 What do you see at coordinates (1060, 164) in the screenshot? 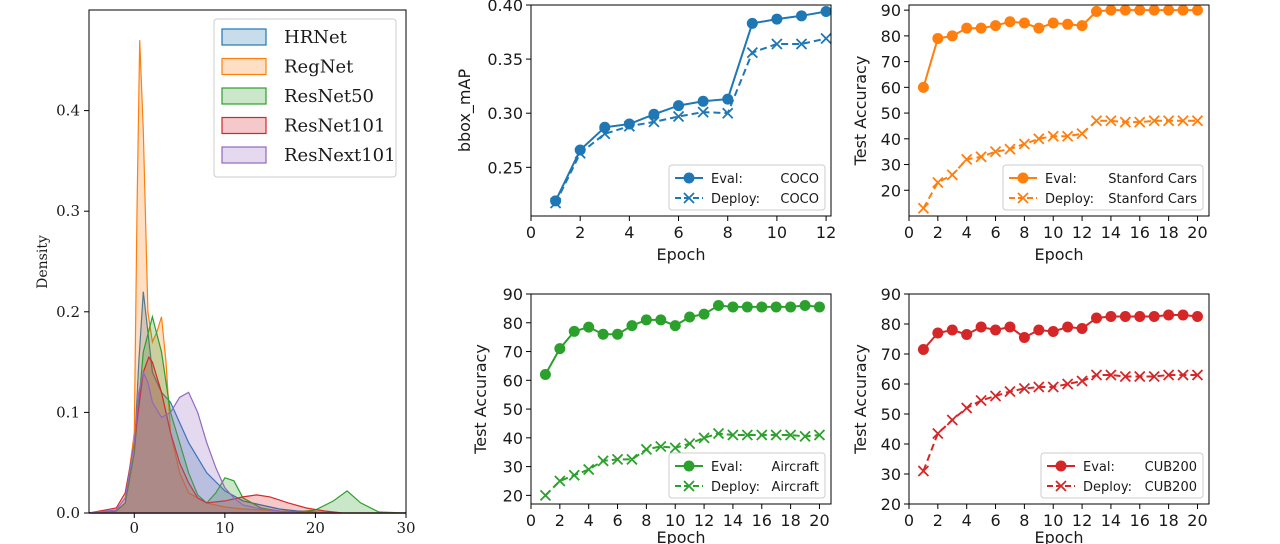
I see `cars-deploy-line` at bounding box center [1060, 164].